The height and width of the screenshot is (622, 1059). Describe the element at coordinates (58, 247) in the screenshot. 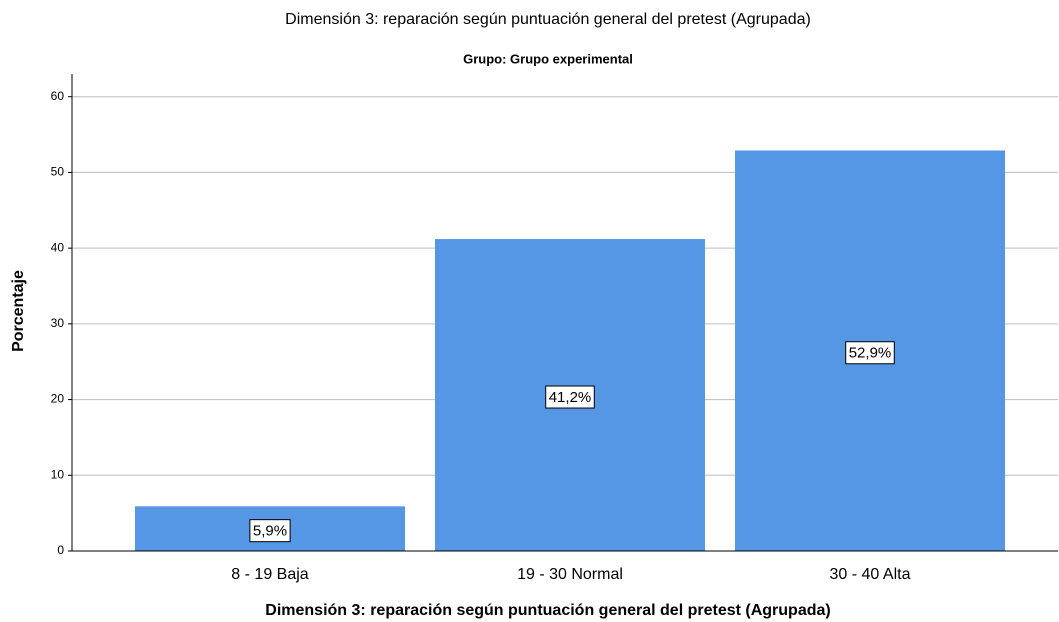

I see `y-tick-label: 40` at that location.